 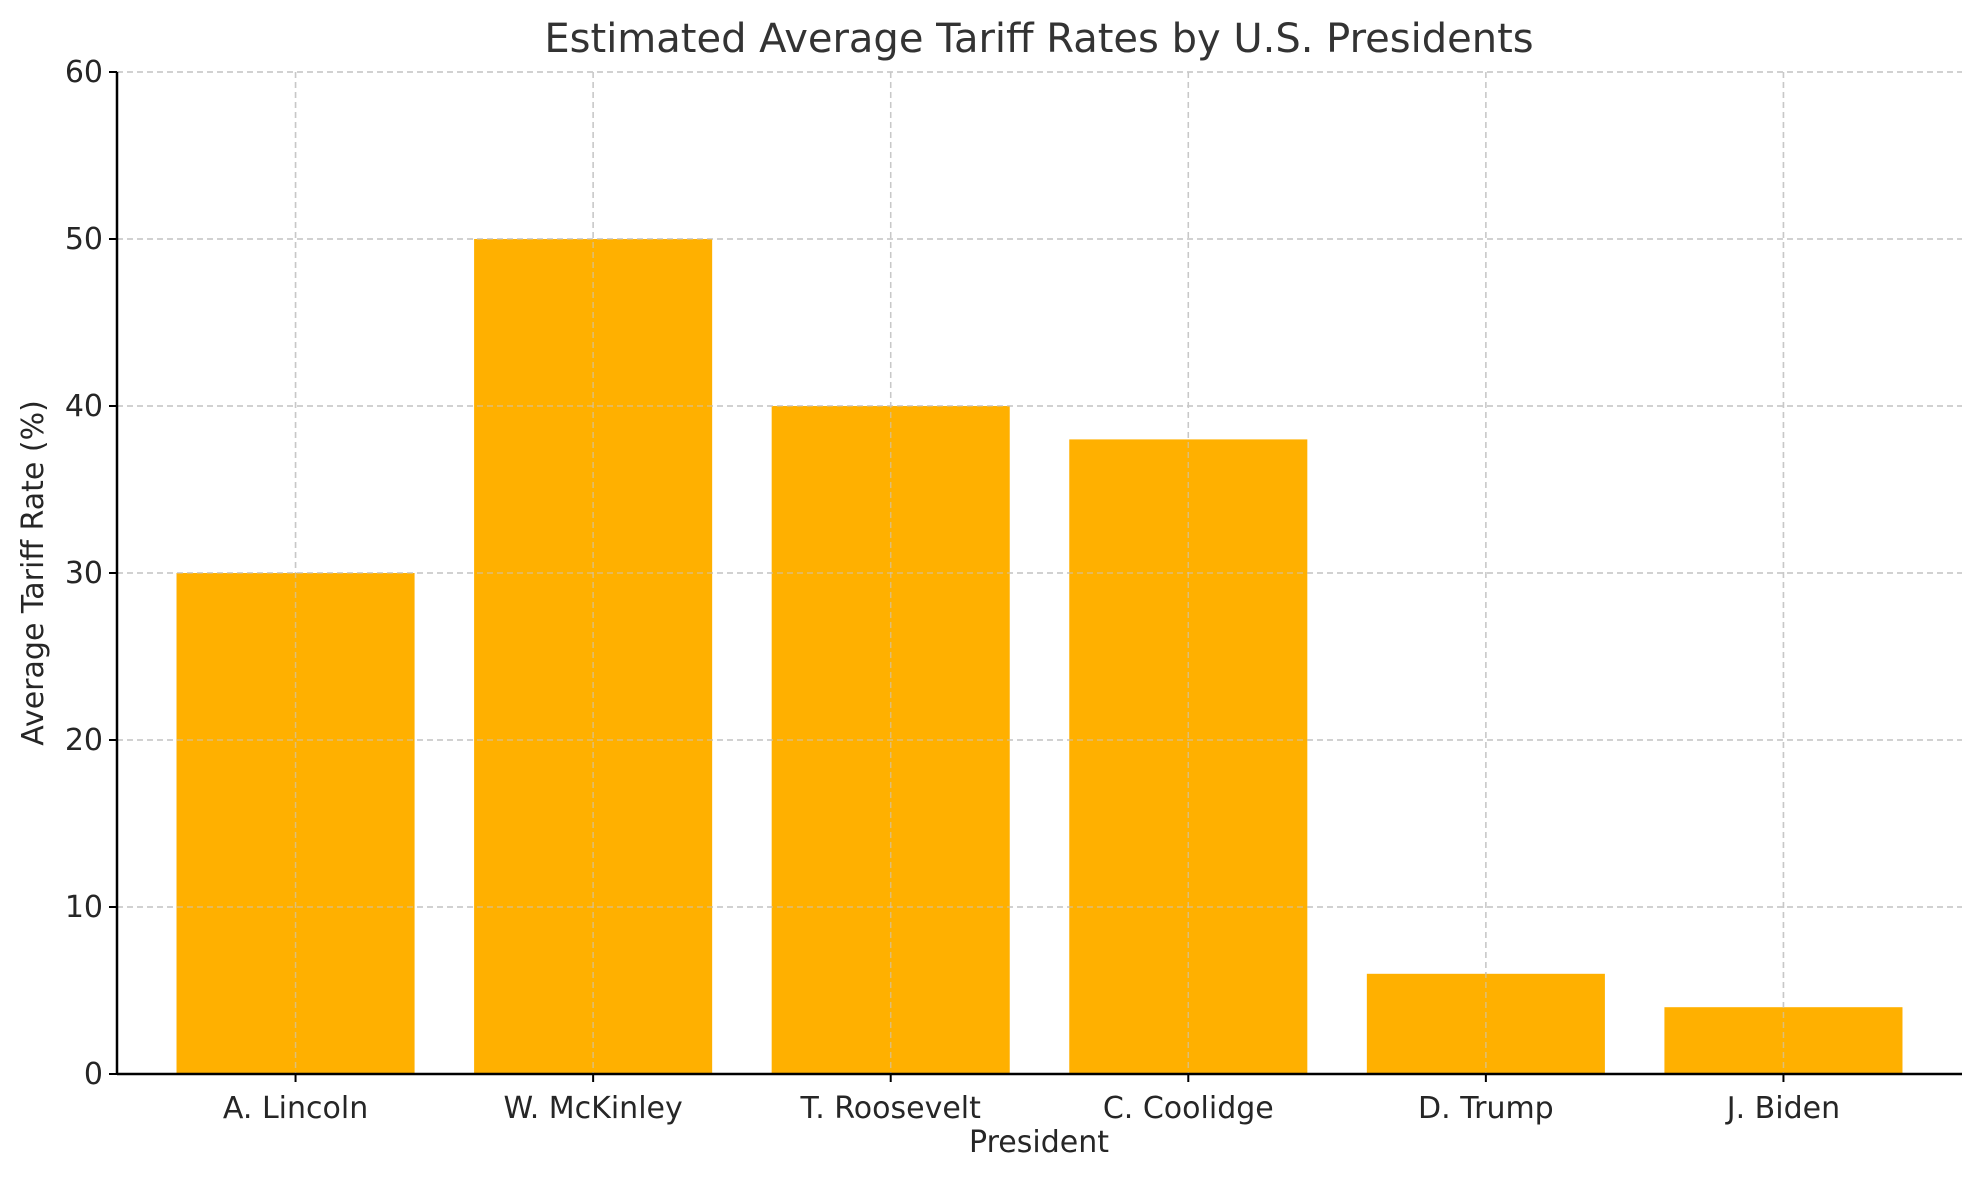 What do you see at coordinates (84, 740) in the screenshot?
I see `y-tick-label: 20` at bounding box center [84, 740].